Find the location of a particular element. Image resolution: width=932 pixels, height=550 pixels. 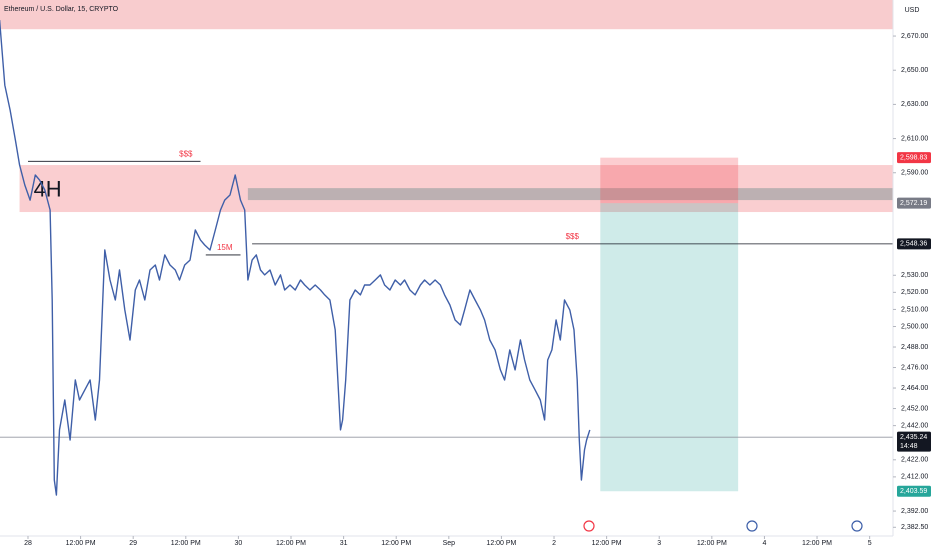

y-tick-label: 2,464.00 is located at coordinates (914, 388).